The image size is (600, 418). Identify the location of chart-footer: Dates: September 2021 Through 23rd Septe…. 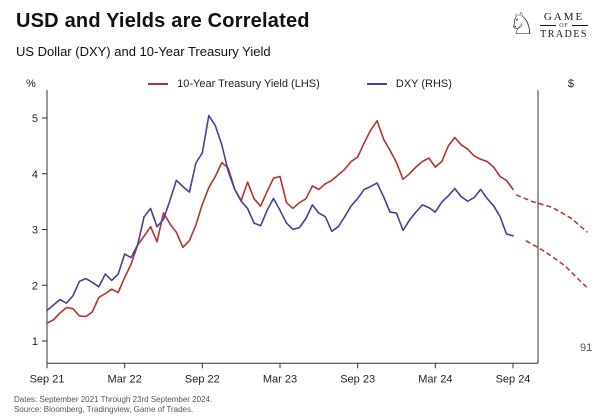
(113, 405).